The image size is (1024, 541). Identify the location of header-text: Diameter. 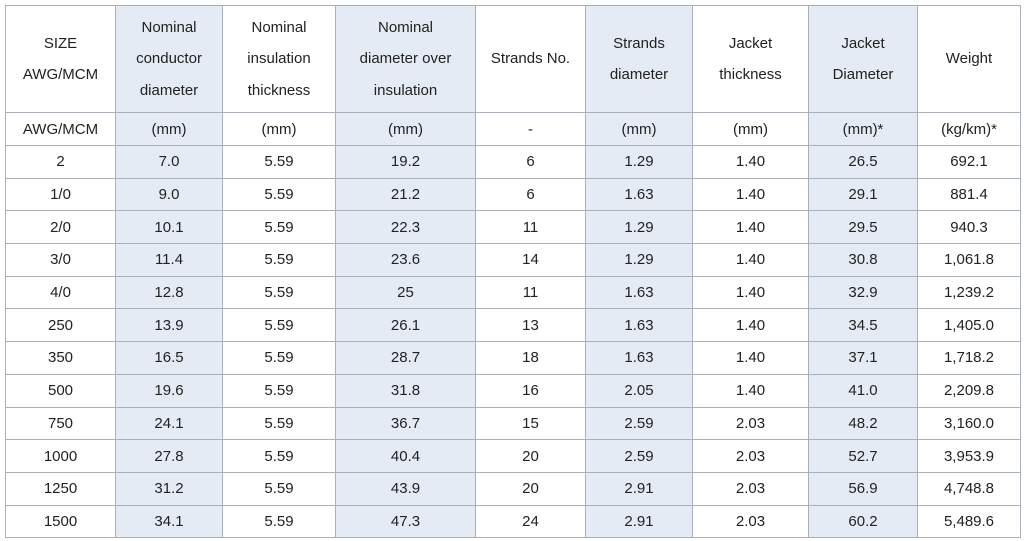
(863, 74).